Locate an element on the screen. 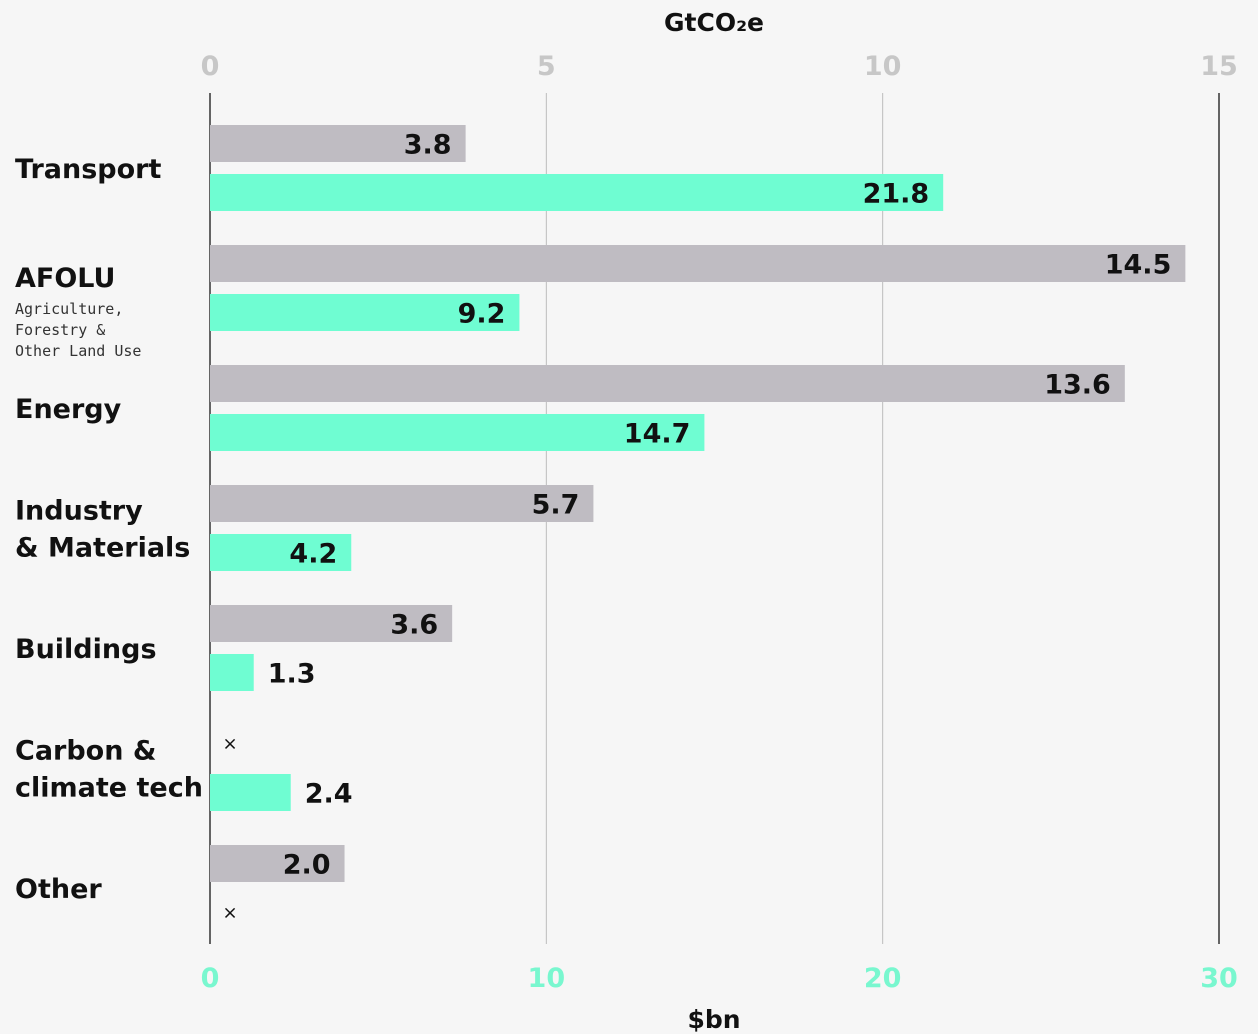  bar-value-label: 2.0 is located at coordinates (307, 865).